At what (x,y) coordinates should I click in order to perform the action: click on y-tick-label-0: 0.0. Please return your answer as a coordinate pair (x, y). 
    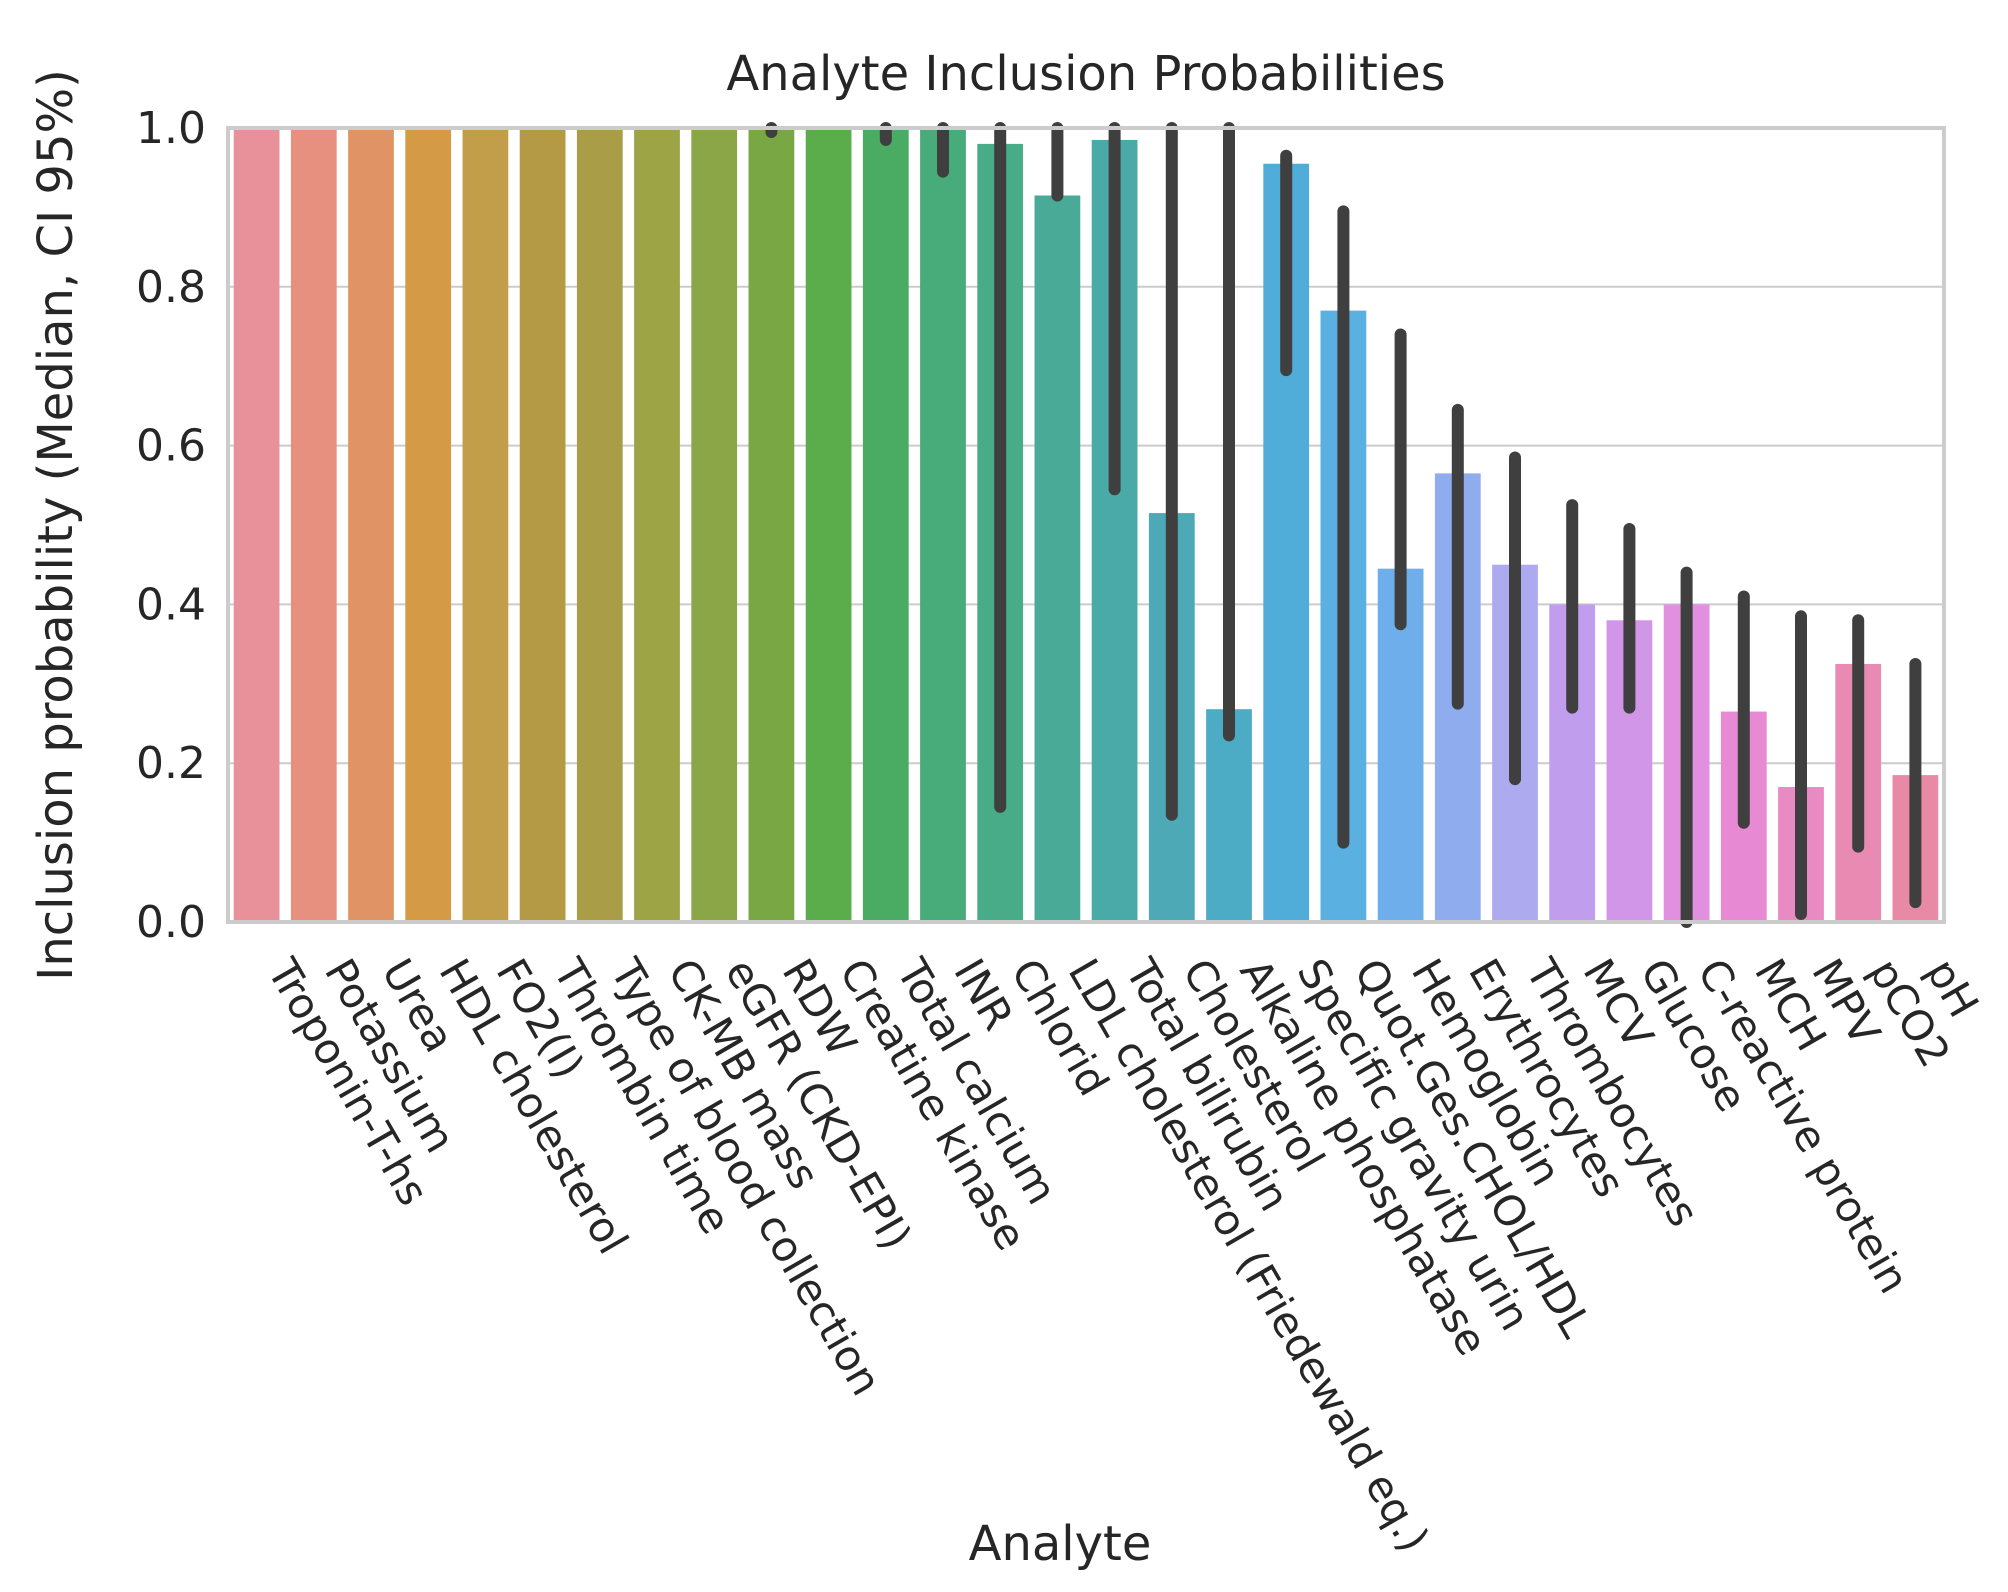
    Looking at the image, I should click on (171, 922).